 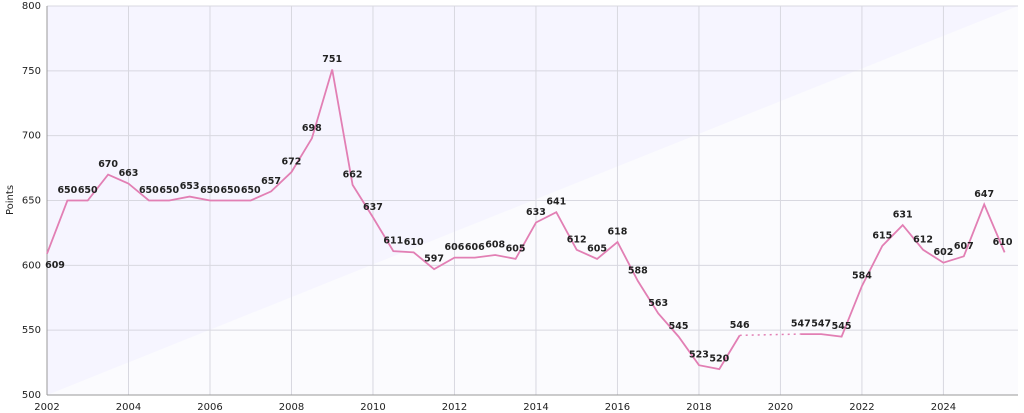 What do you see at coordinates (31, 201) in the screenshot?
I see `y-tick-label: 650` at bounding box center [31, 201].